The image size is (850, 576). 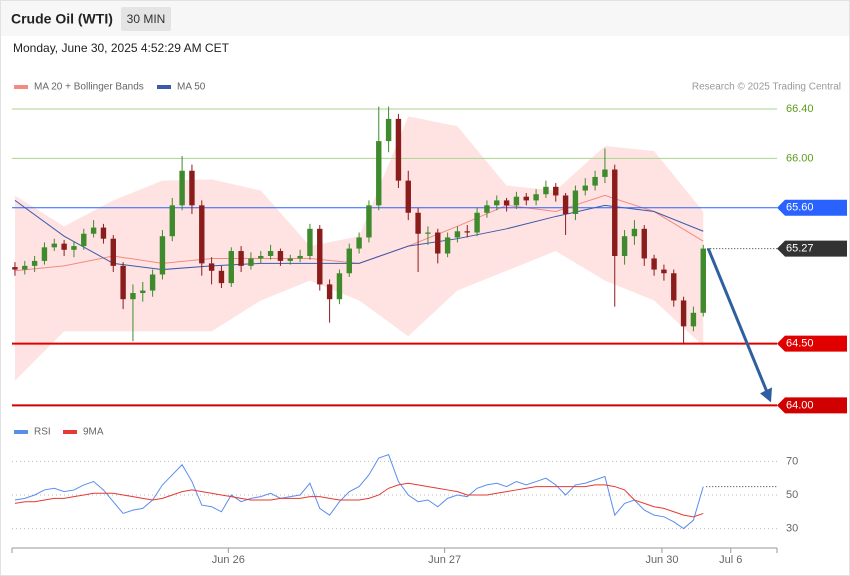 I want to click on level-label: 66.00, so click(x=800, y=158).